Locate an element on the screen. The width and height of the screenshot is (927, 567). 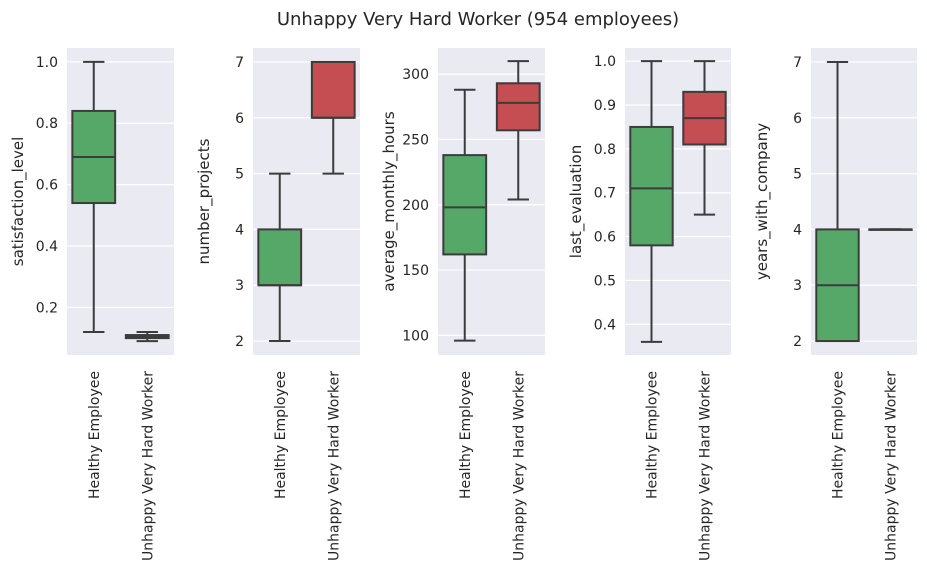
figure-title: Unhappy Very Hard Worker (954 employees) is located at coordinates (478, 19).